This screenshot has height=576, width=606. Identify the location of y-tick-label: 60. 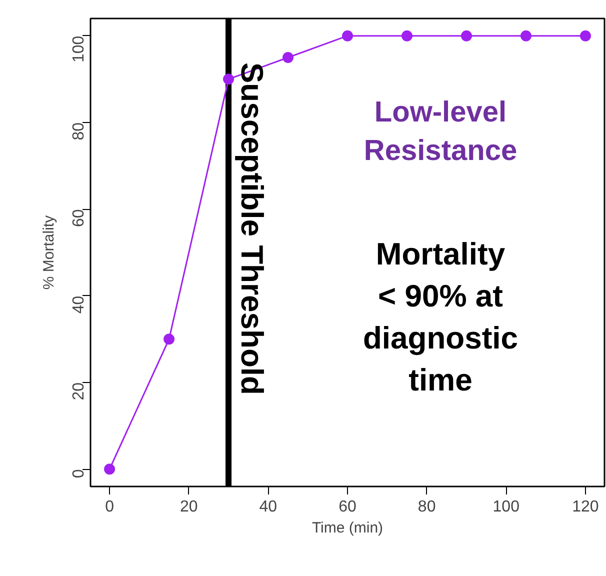
(79, 218).